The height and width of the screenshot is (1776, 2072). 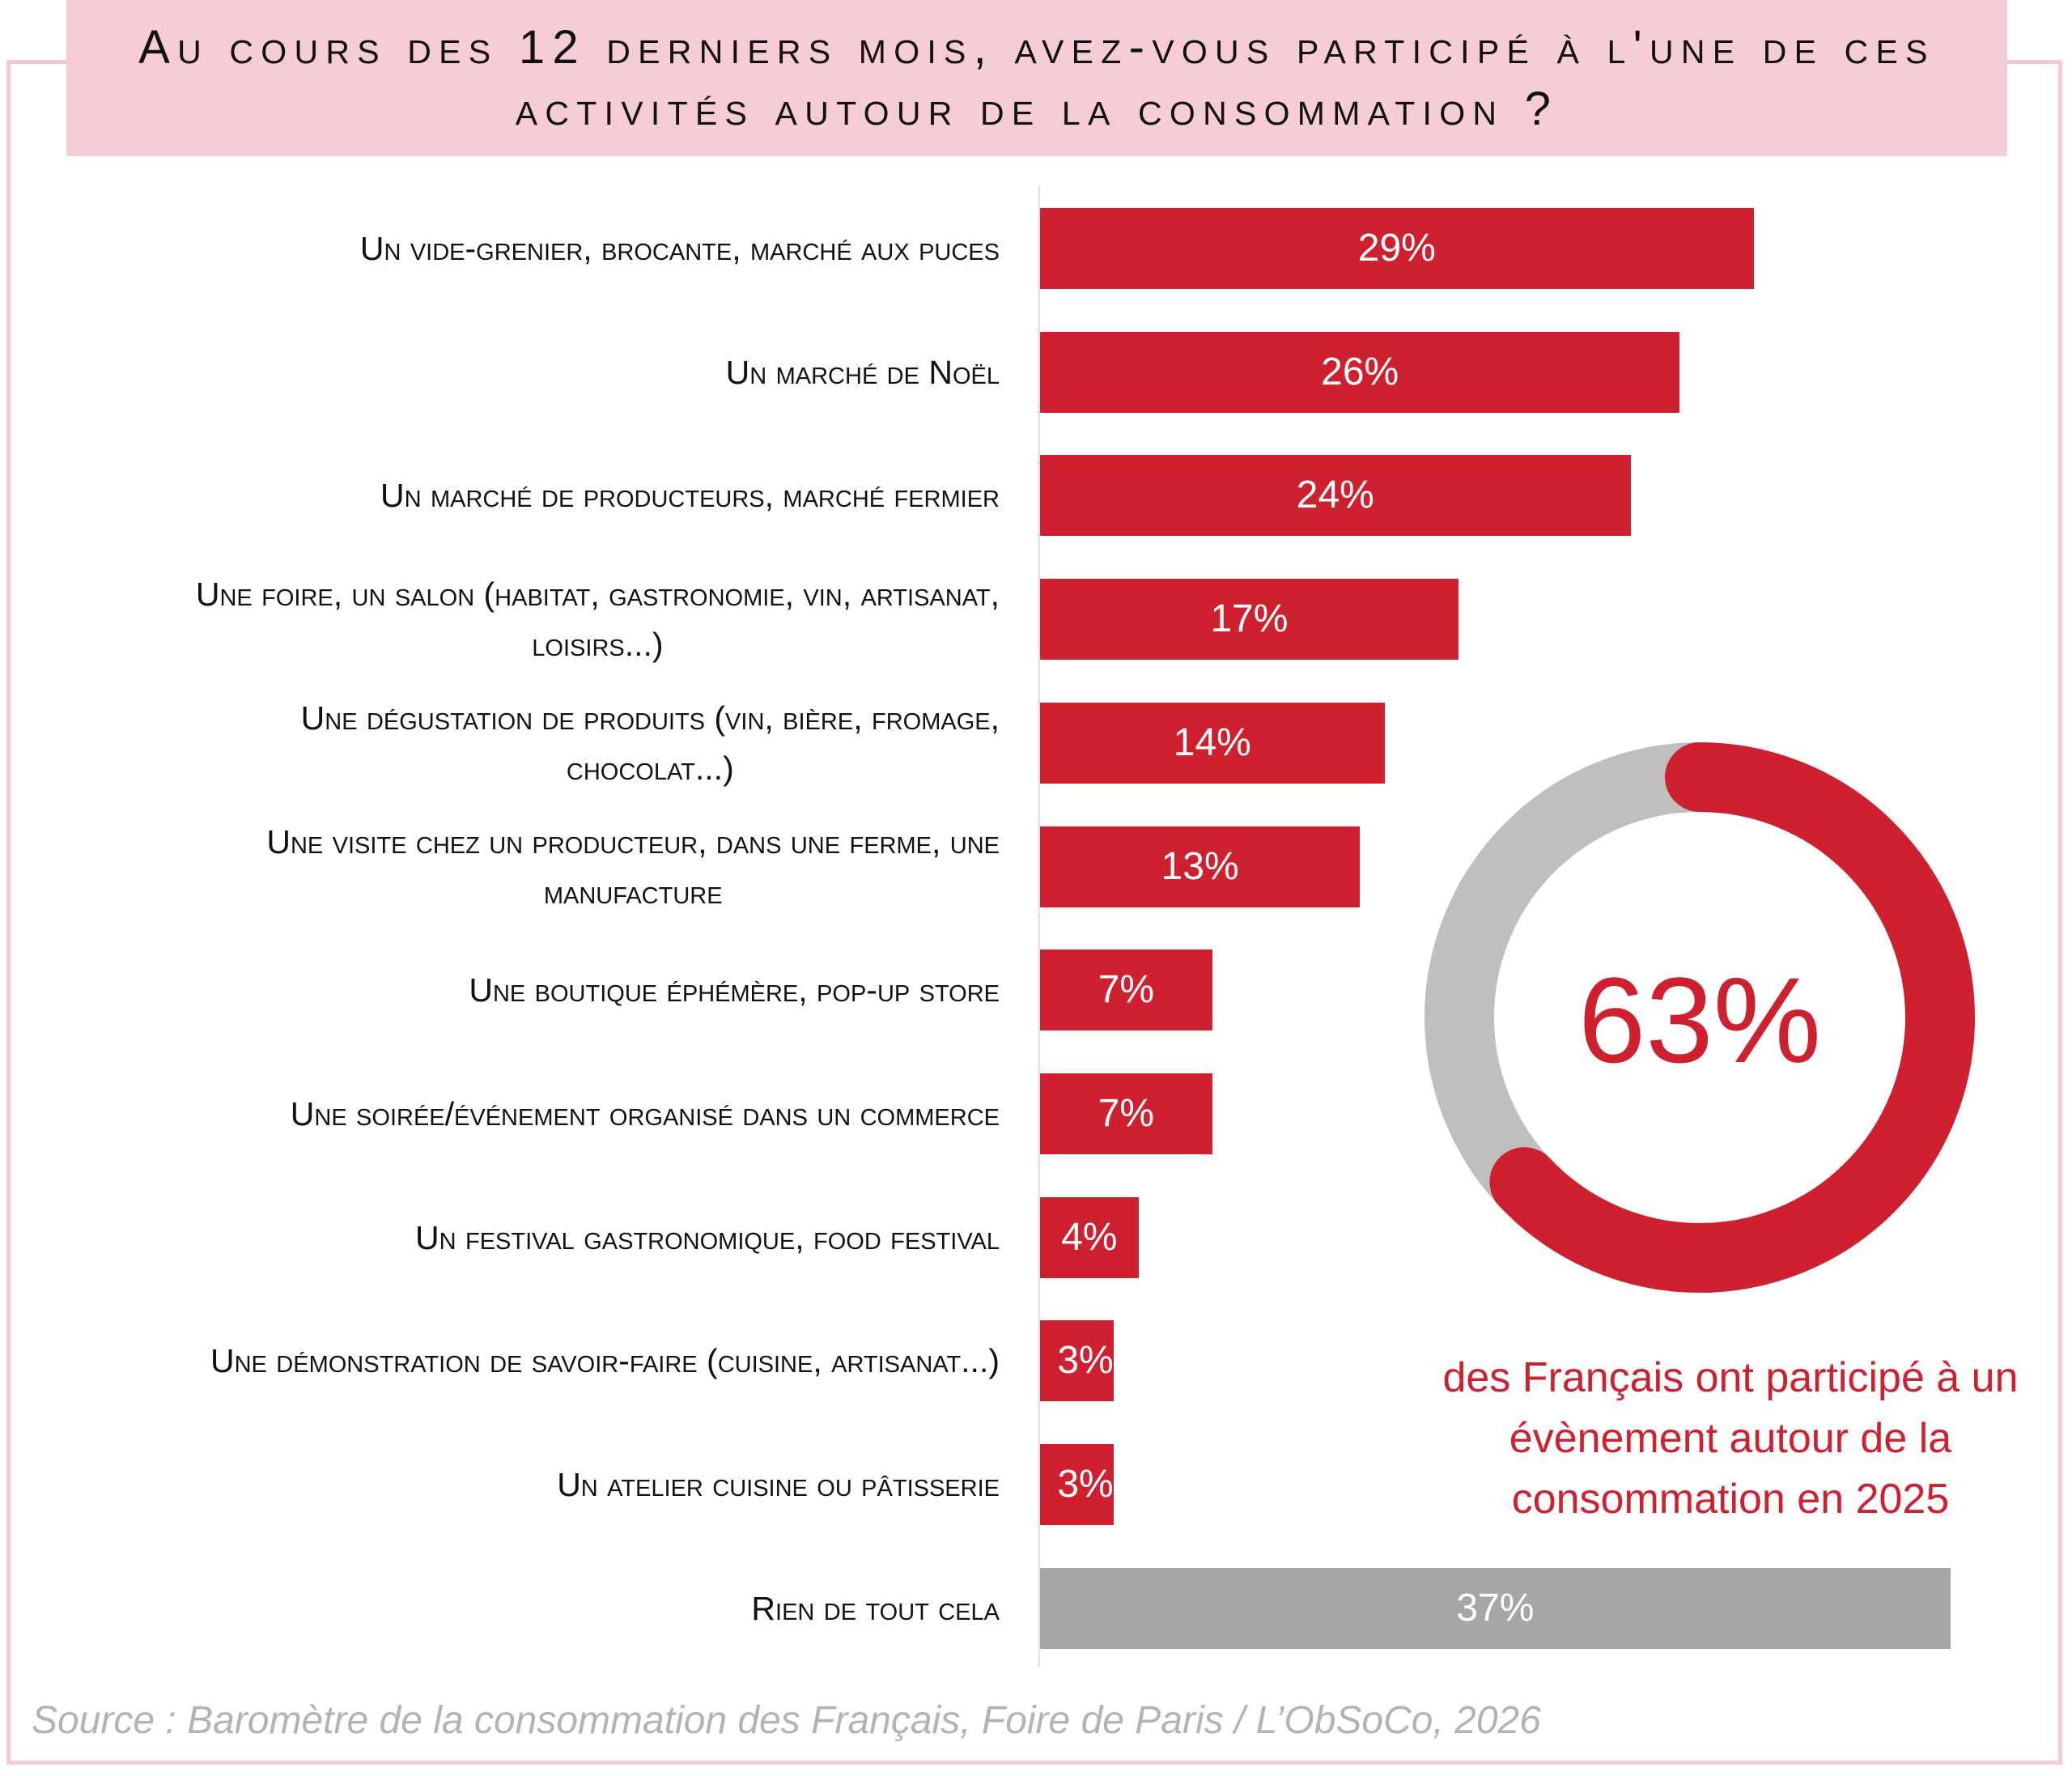 I want to click on category-label-line: chocolat...), so click(x=650, y=768).